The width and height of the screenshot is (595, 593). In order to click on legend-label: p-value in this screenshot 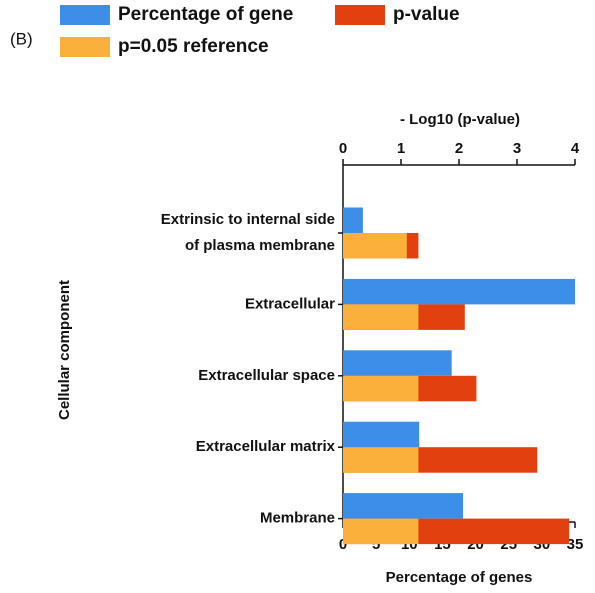, I will do `click(426, 14)`.